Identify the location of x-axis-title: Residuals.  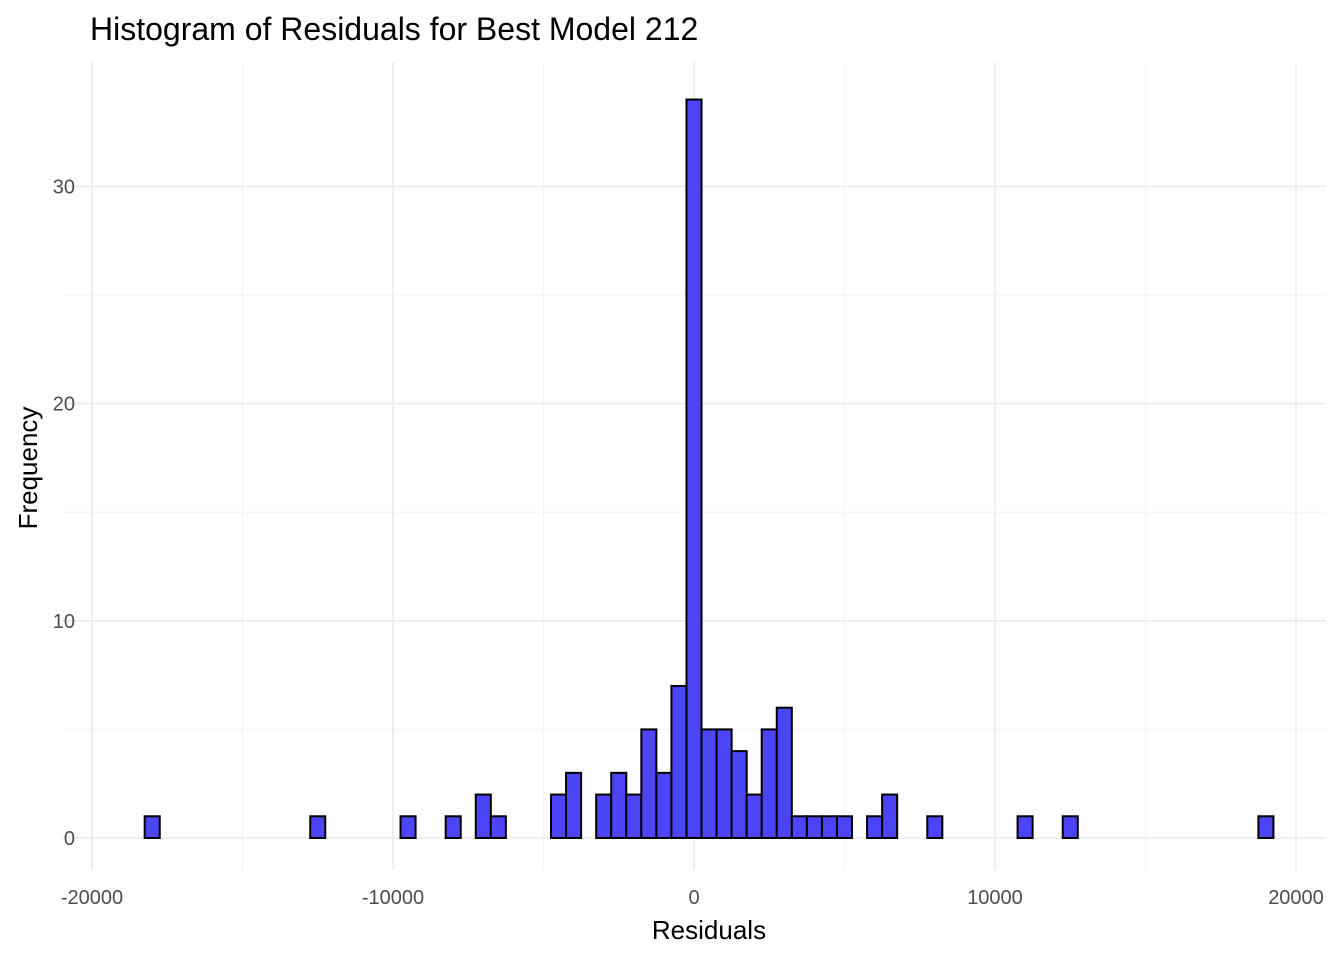
(709, 930).